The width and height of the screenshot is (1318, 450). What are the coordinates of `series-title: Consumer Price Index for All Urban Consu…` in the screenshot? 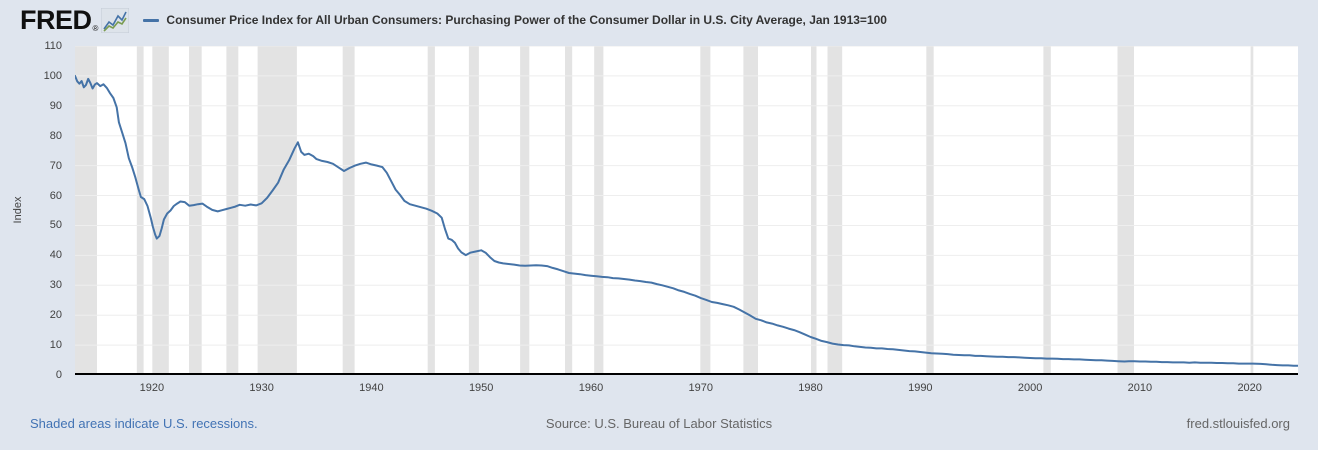 It's located at (526, 20).